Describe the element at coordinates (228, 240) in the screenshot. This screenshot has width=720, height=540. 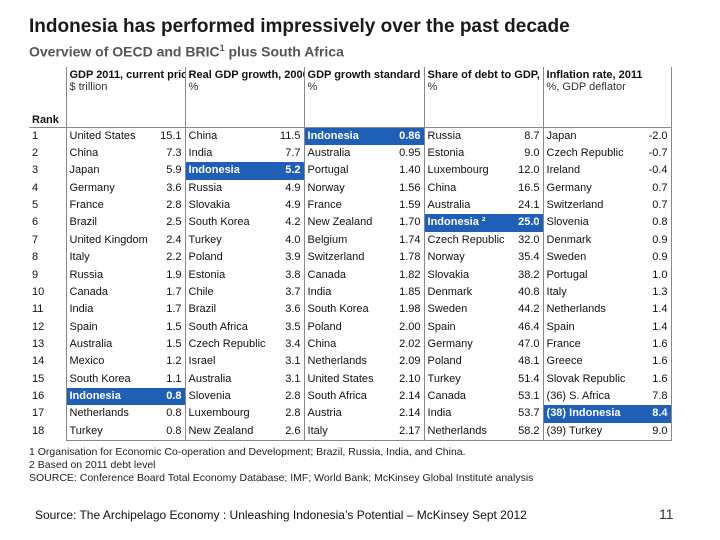
I see `country-cell: Turkey` at that location.